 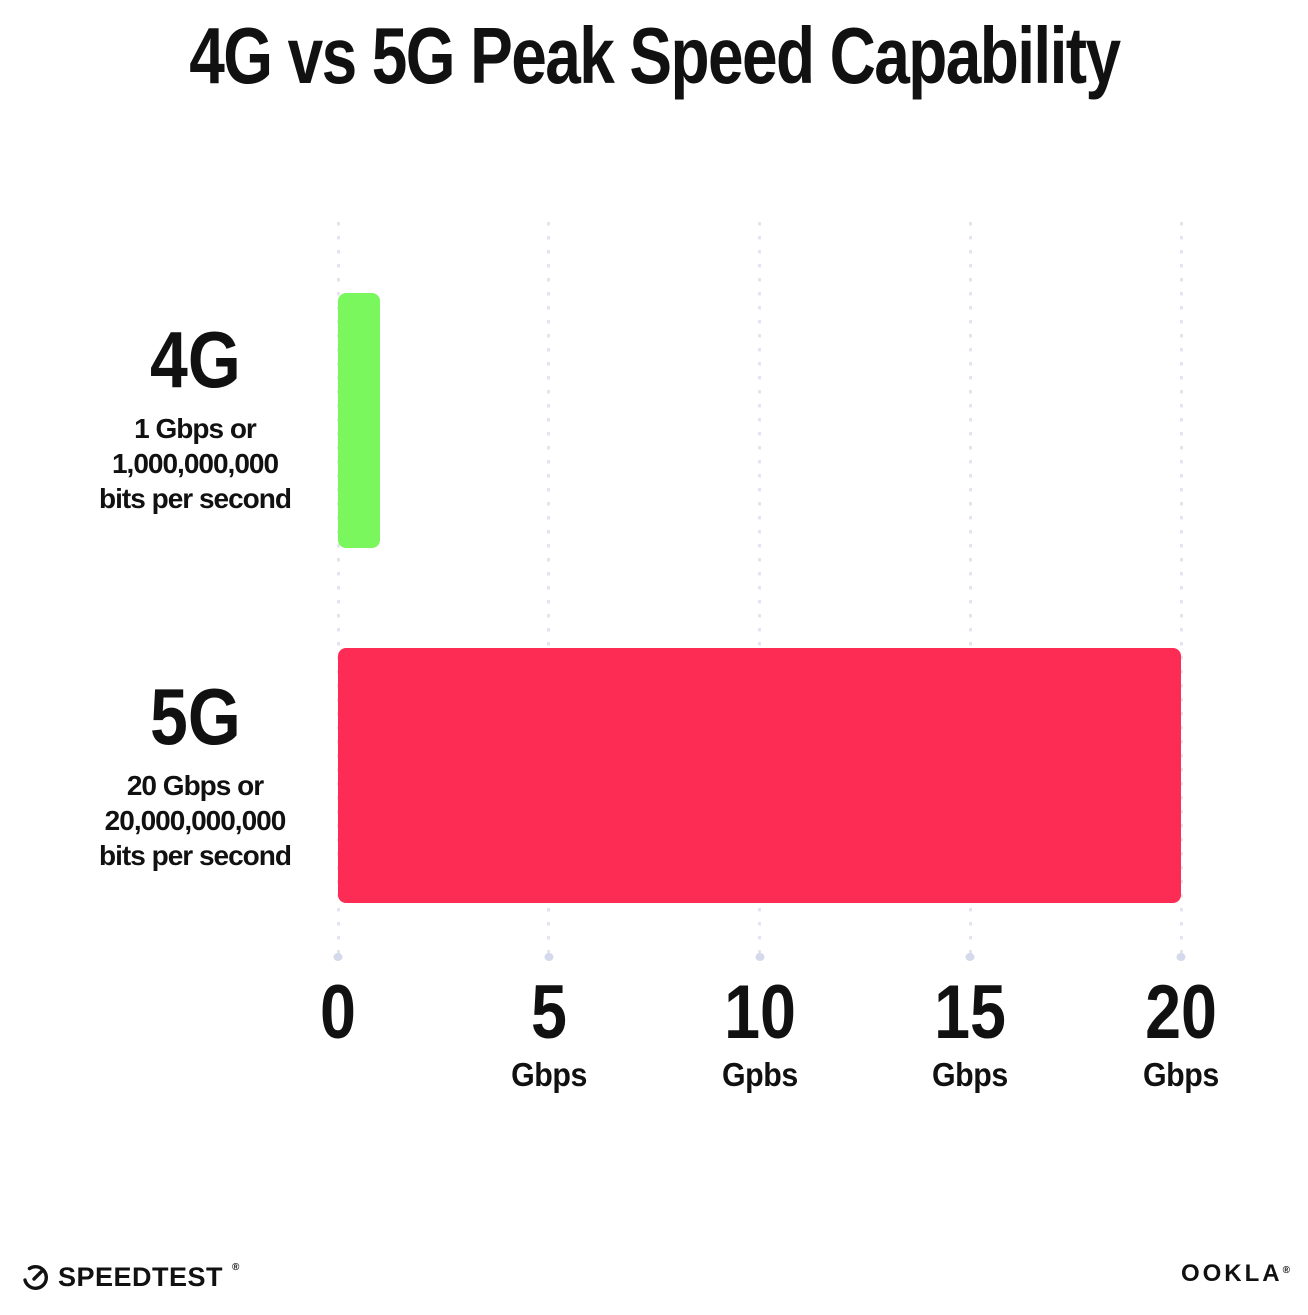 What do you see at coordinates (195, 428) in the screenshot?
I see `row-label-4g-desc-line1: 1 Gbps or` at bounding box center [195, 428].